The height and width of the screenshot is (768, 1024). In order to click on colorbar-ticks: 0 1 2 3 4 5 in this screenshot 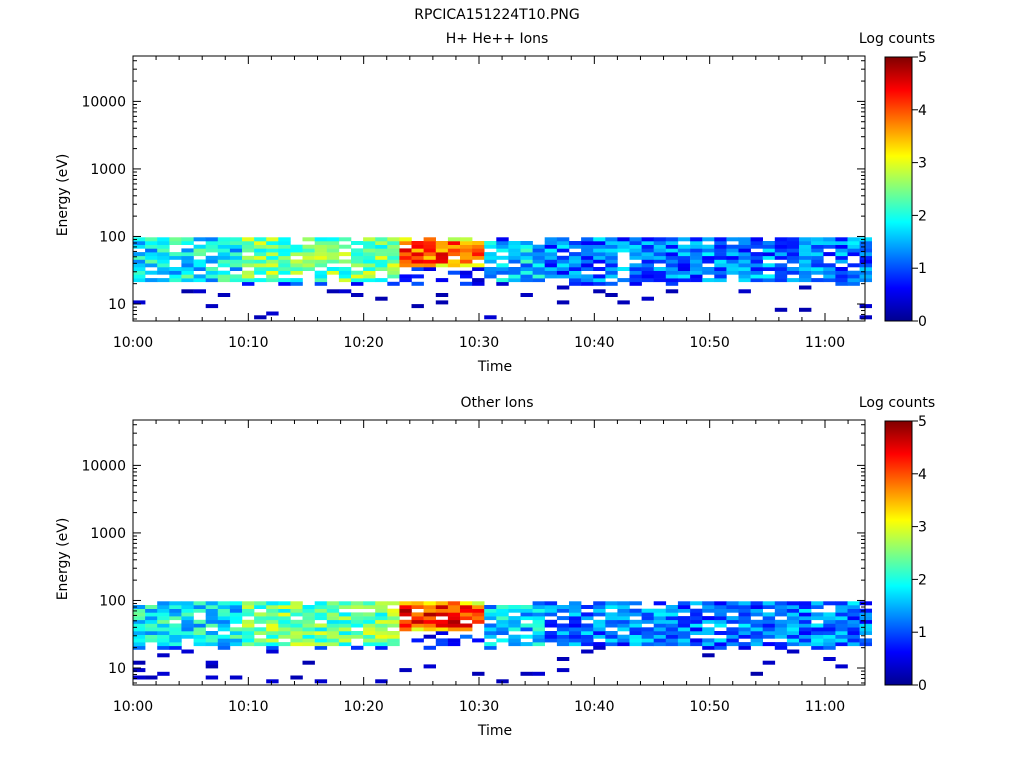, I will do `click(919, 190)`.